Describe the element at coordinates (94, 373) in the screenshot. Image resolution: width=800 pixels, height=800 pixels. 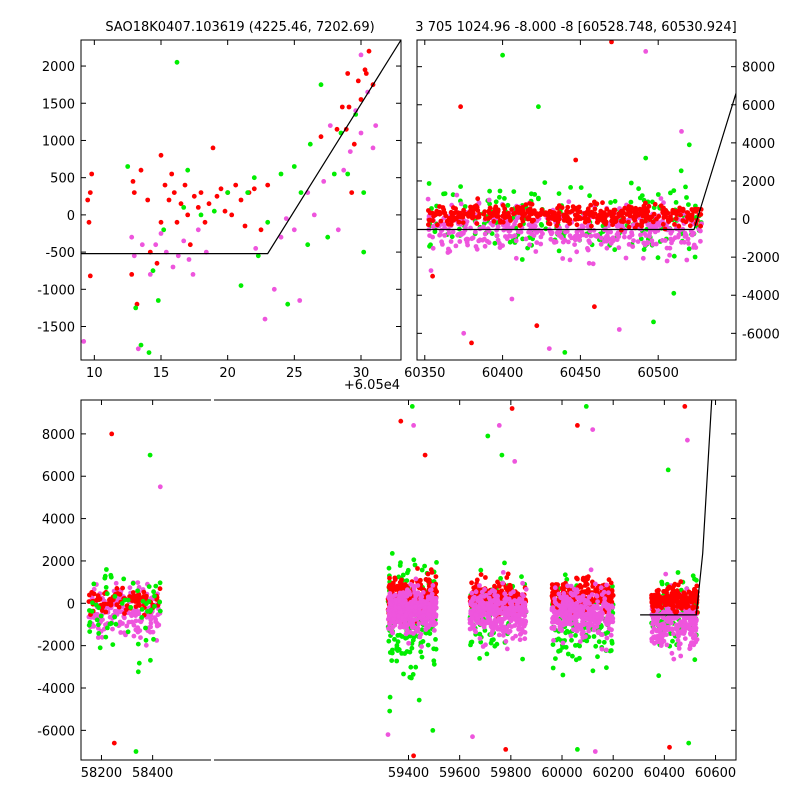
I see `x-tick-label: 10` at that location.